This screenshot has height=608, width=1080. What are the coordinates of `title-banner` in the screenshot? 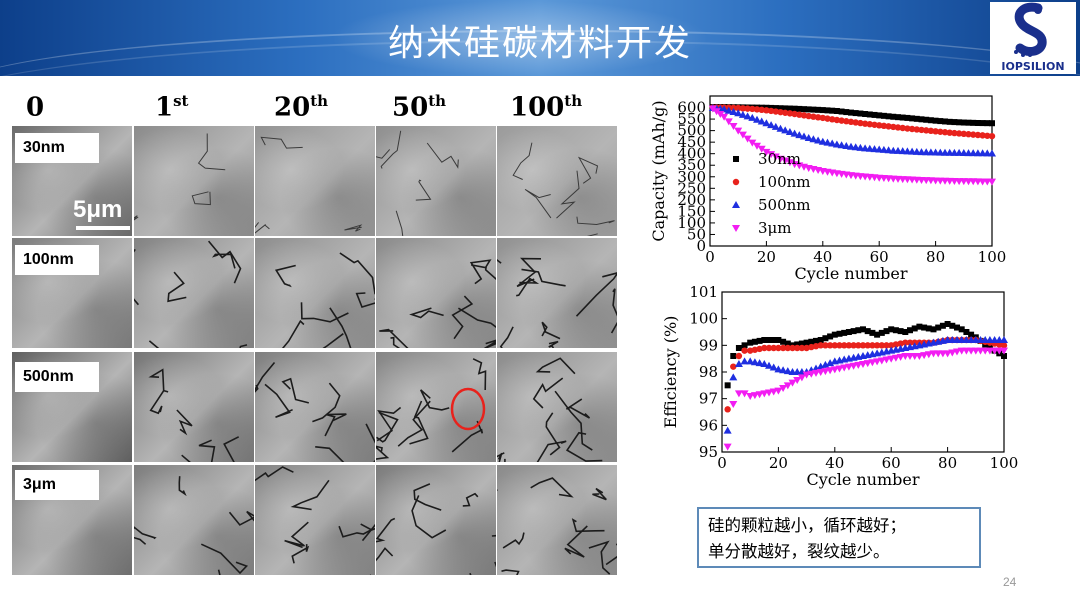 It's located at (540, 38).